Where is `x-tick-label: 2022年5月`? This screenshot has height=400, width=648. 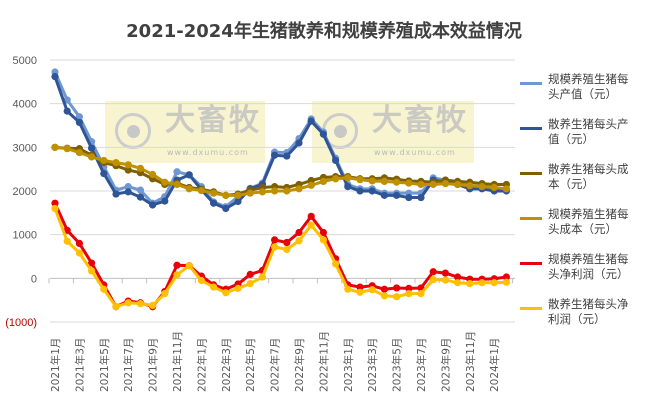 x-tick-label: 2022年5月 is located at coordinates (250, 365).